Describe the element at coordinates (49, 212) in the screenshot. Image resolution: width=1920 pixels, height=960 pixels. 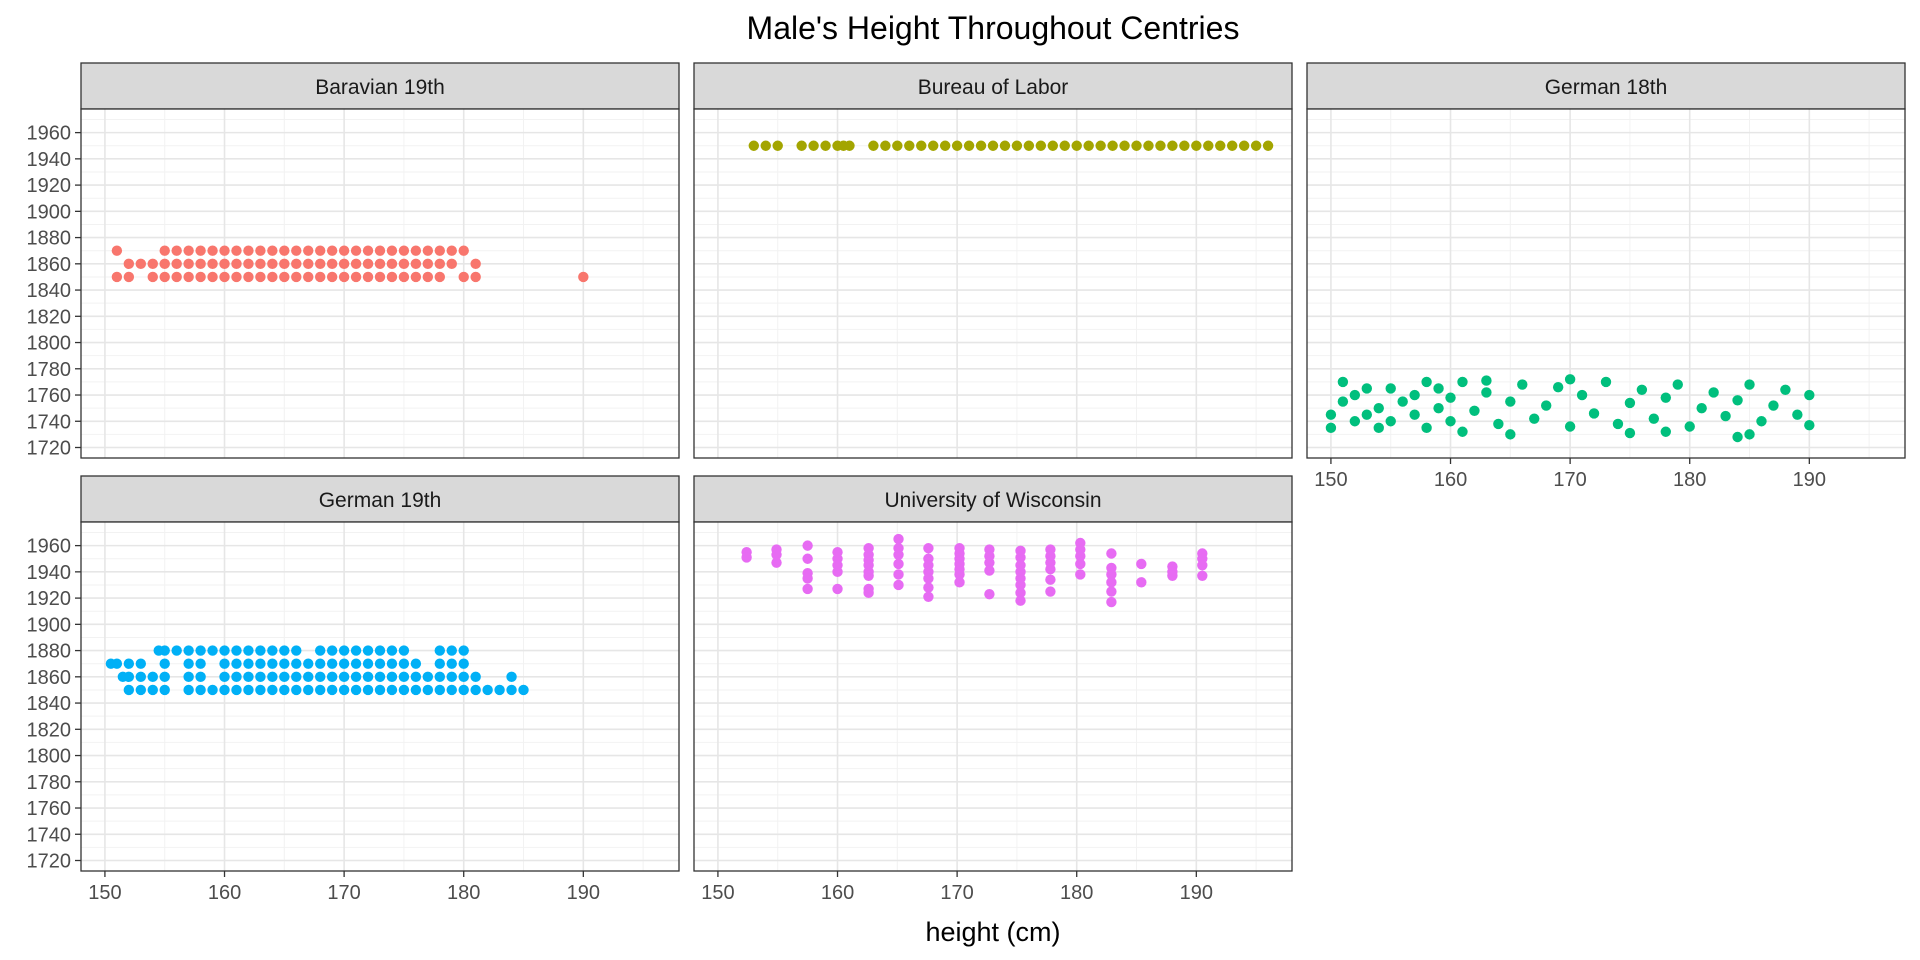
I see `y-tick-label: 1900` at that location.